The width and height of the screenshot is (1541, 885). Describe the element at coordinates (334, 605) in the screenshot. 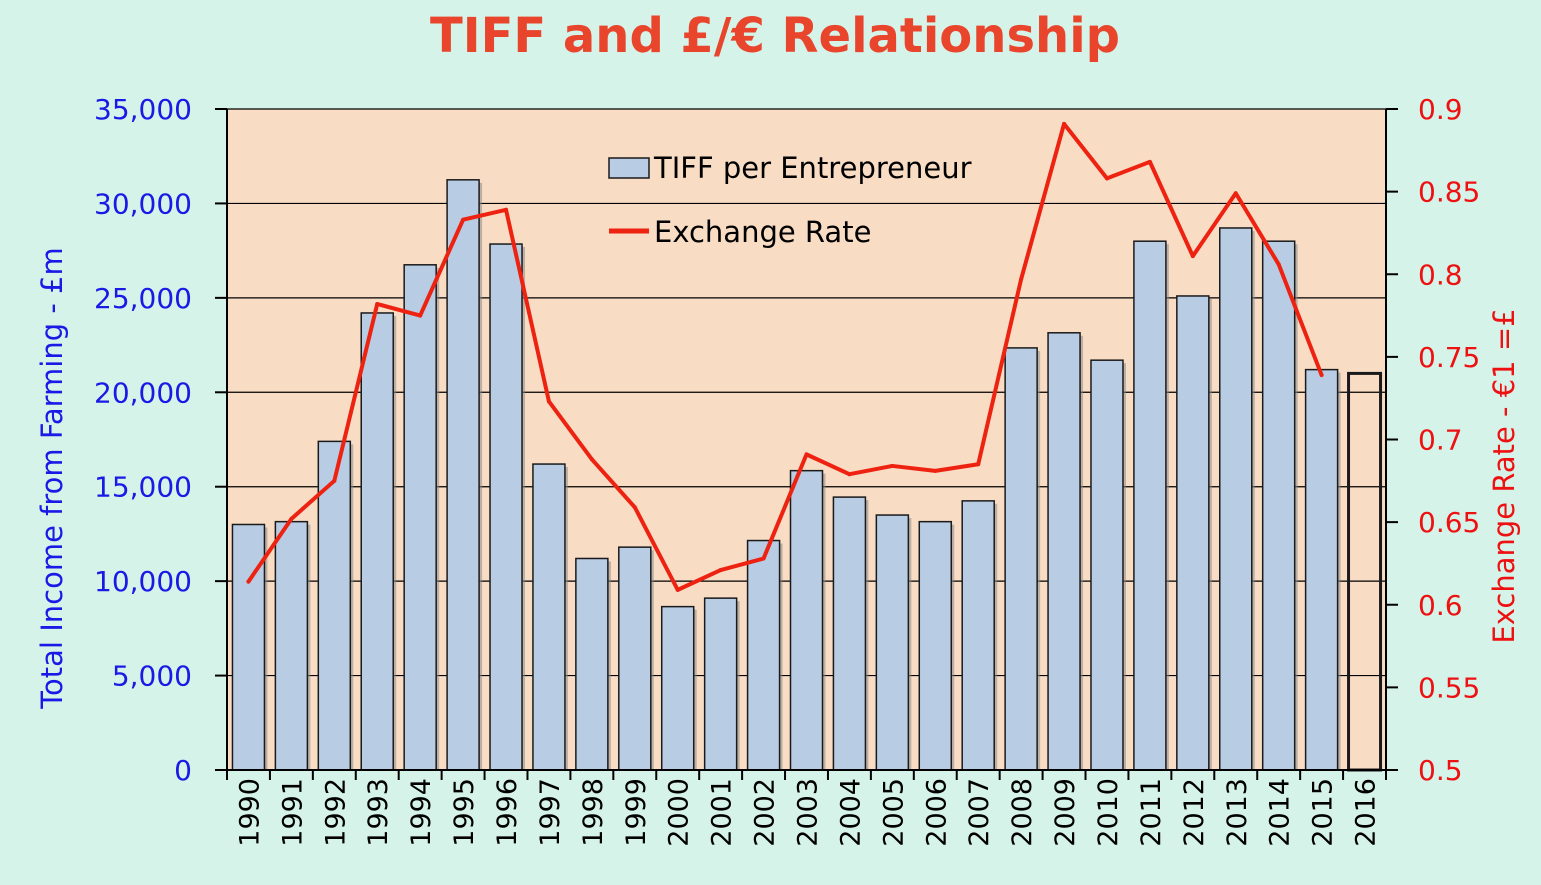

I see `bar-1992` at that location.